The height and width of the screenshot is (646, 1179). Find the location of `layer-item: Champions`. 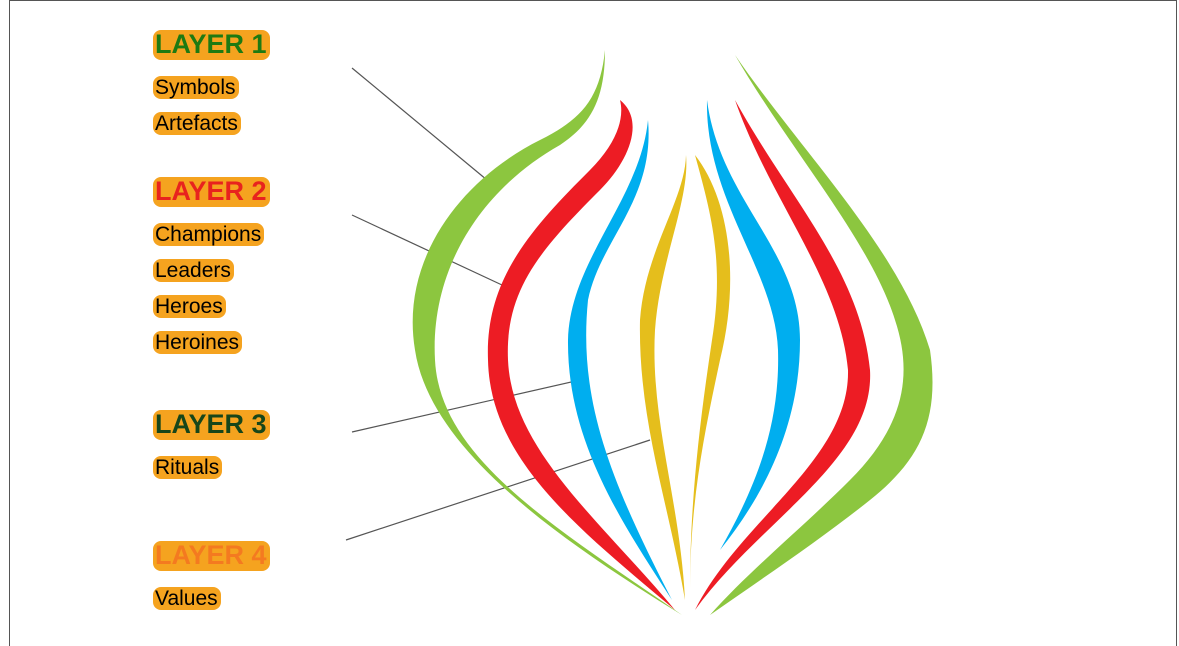

layer-item: Champions is located at coordinates (209, 235).